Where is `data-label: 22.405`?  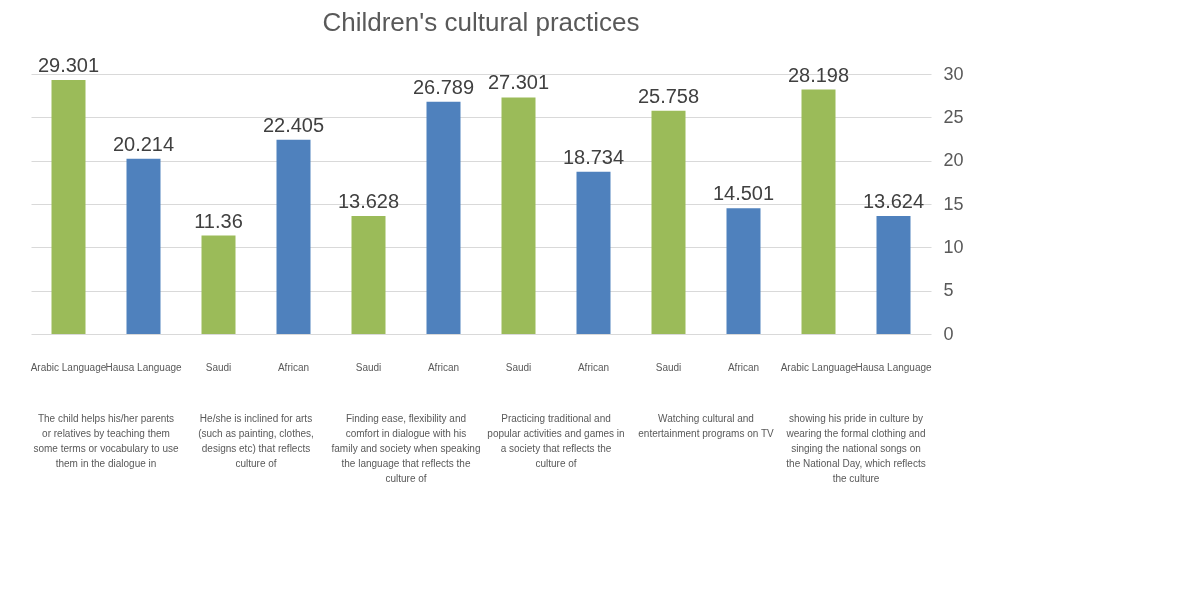
data-label: 22.405 is located at coordinates (293, 124).